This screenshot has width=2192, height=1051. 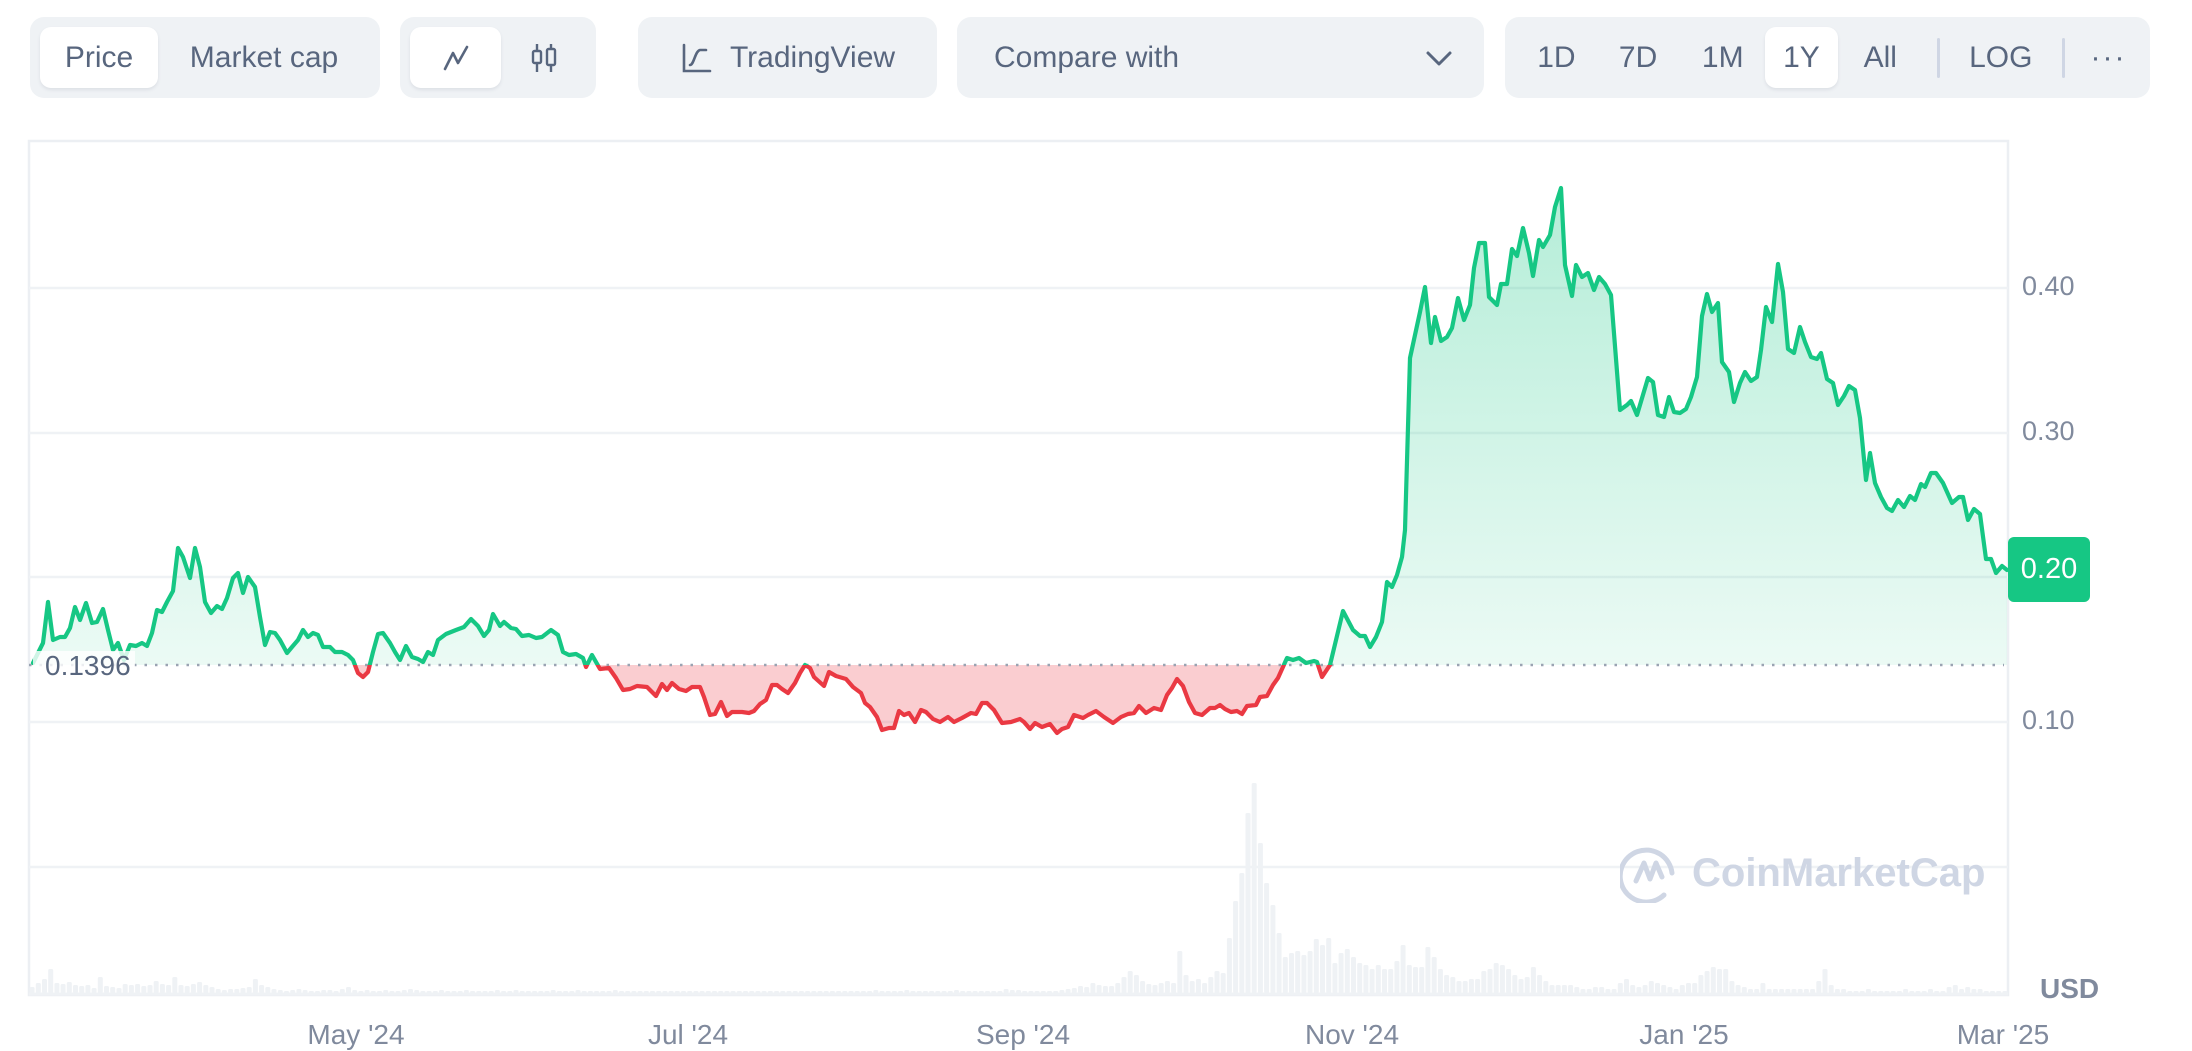 What do you see at coordinates (1352, 1034) in the screenshot?
I see `x-tick-nov24: Nov '24` at bounding box center [1352, 1034].